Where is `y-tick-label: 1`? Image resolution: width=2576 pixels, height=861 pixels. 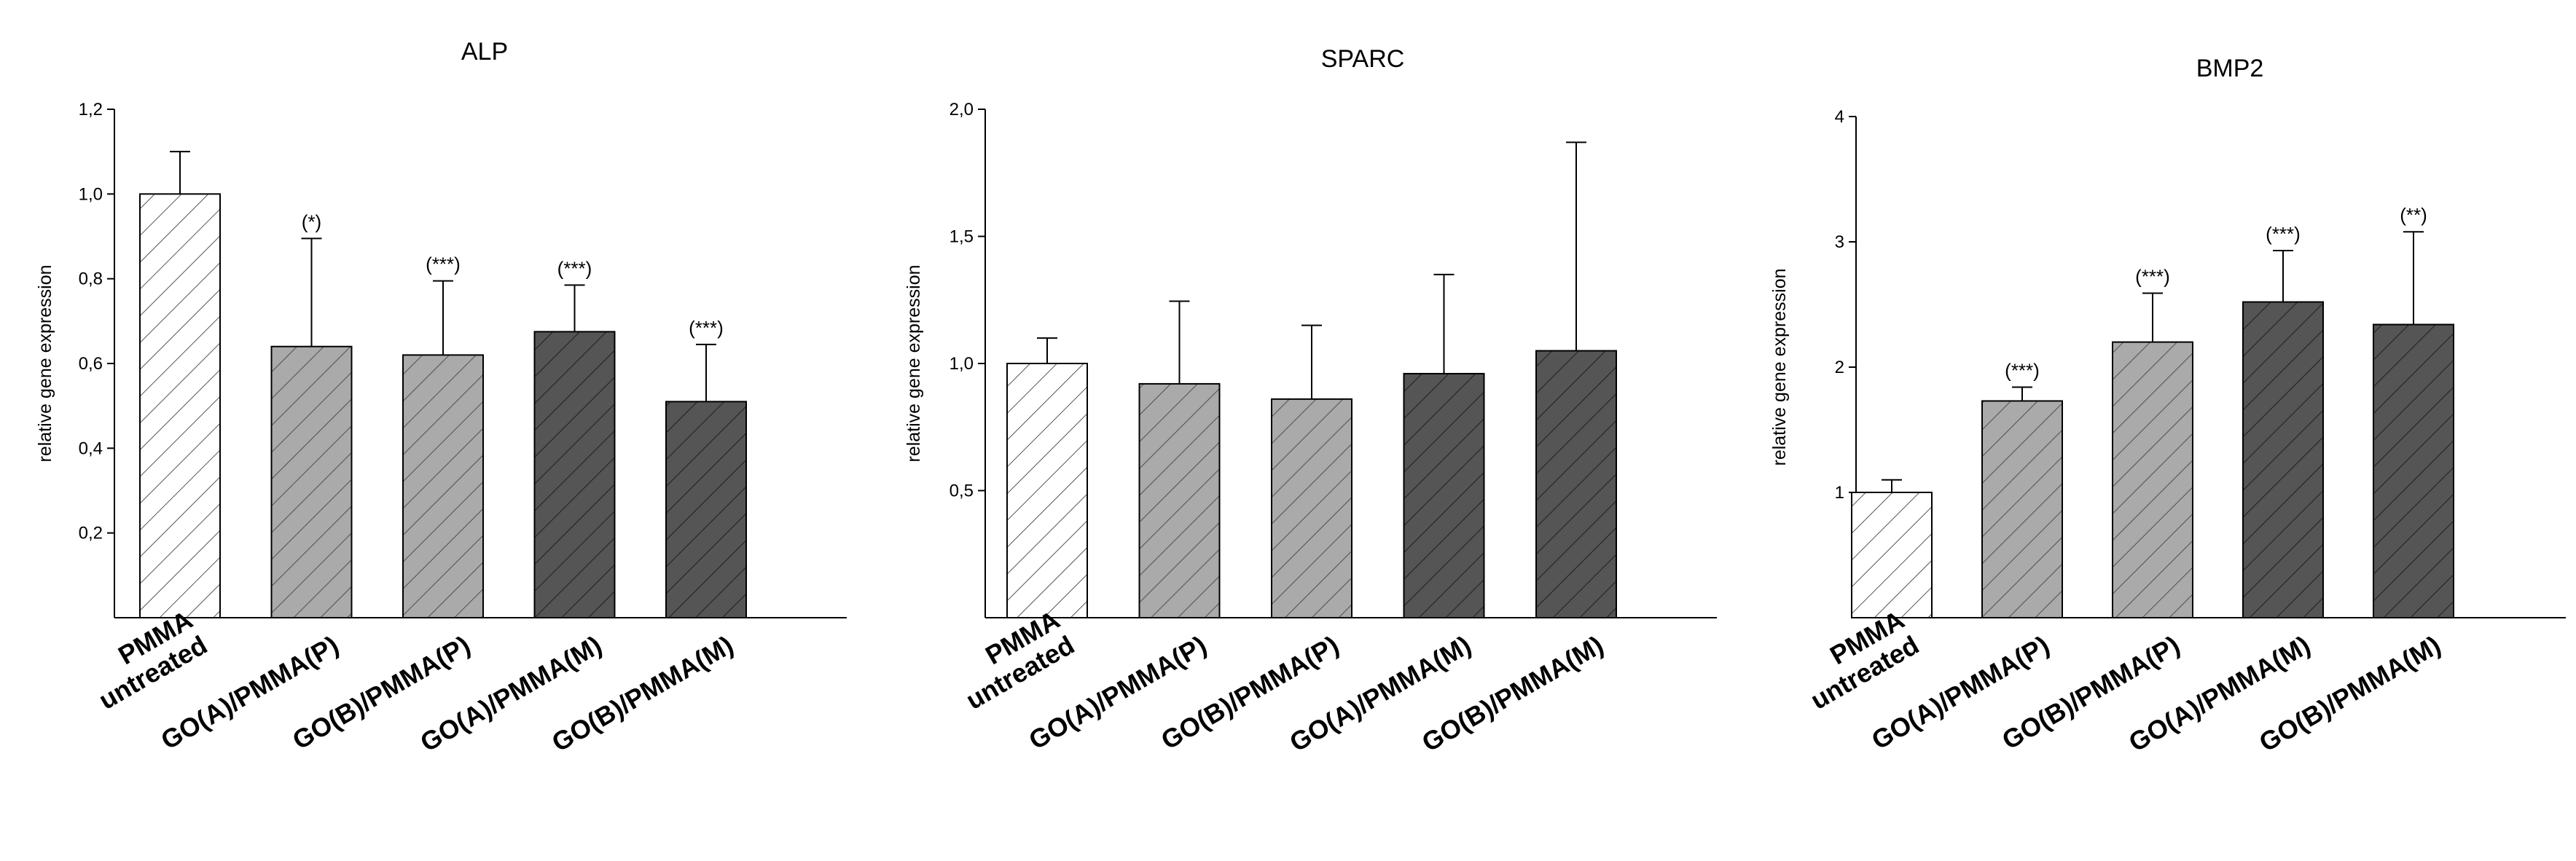
y-tick-label: 1 is located at coordinates (1839, 493).